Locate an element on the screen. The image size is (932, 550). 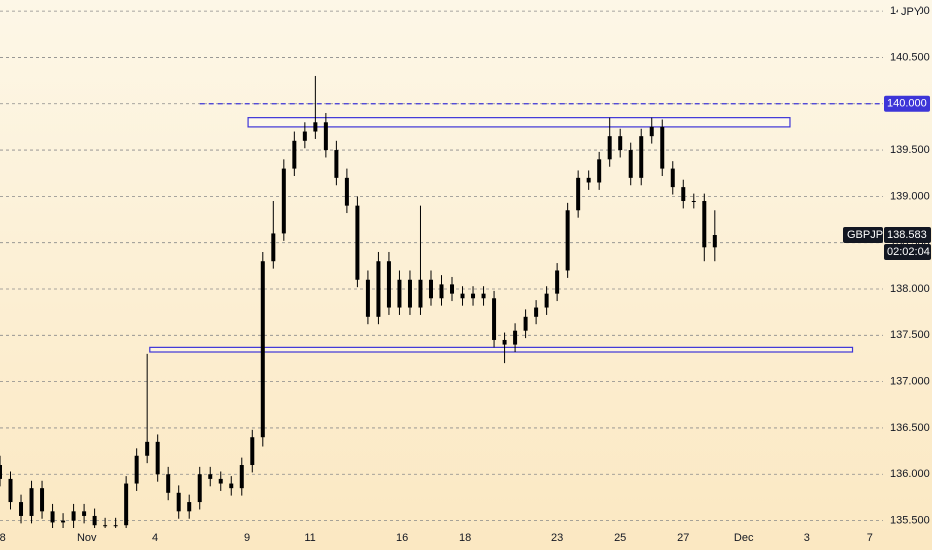
symbol-tag: GBPJPY is located at coordinates (869, 235).